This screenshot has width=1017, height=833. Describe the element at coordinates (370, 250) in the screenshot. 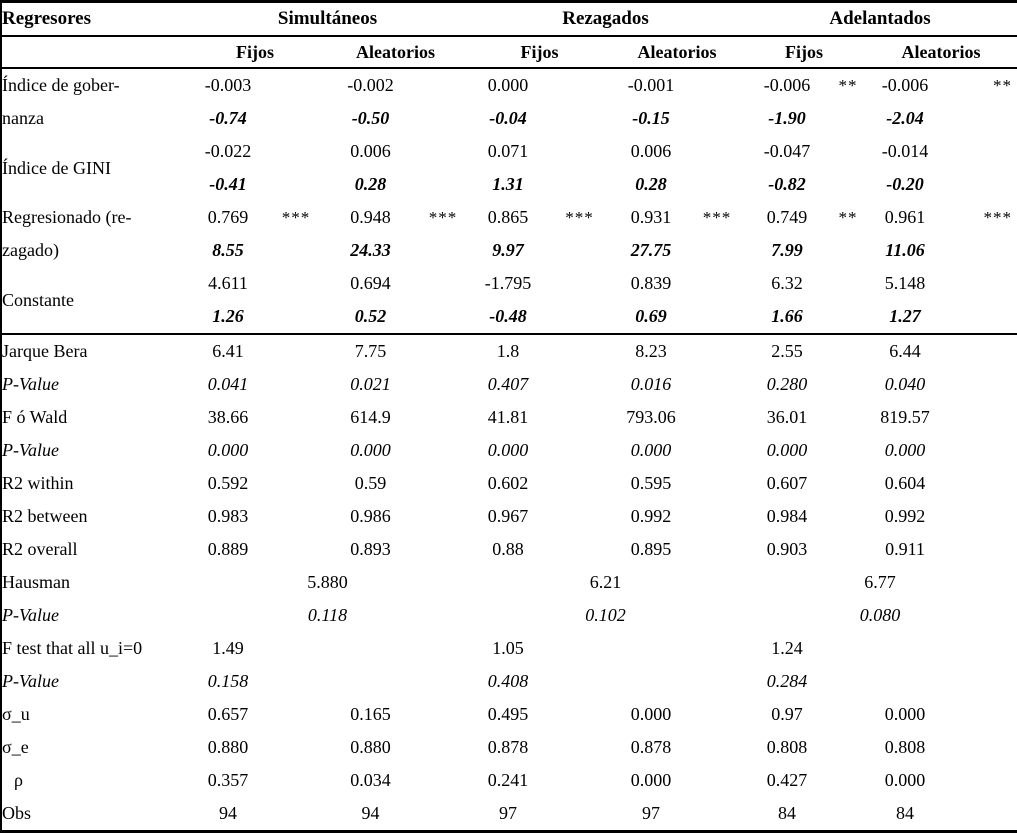

I see `tstat-cell: 24.33` at that location.